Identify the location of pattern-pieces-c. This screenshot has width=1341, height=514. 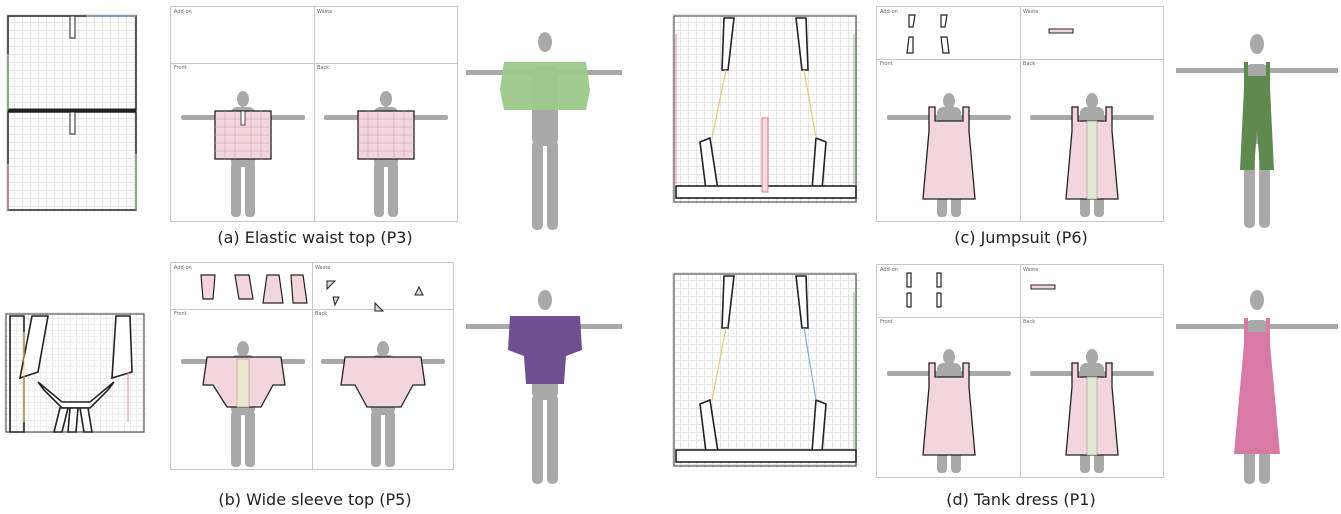
(765, 109).